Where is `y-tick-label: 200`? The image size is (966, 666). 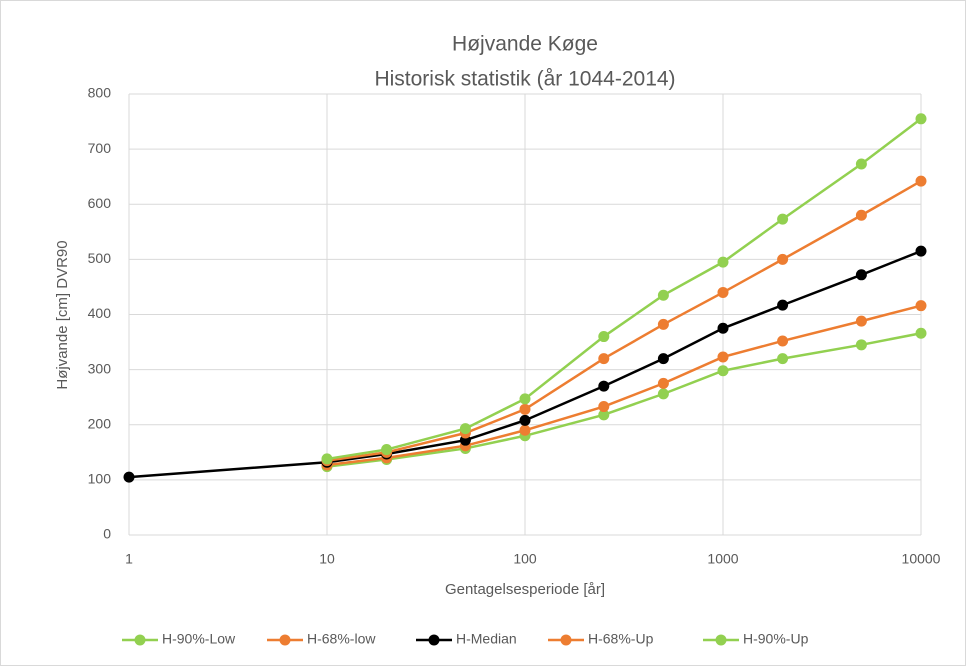 y-tick-label: 200 is located at coordinates (100, 423).